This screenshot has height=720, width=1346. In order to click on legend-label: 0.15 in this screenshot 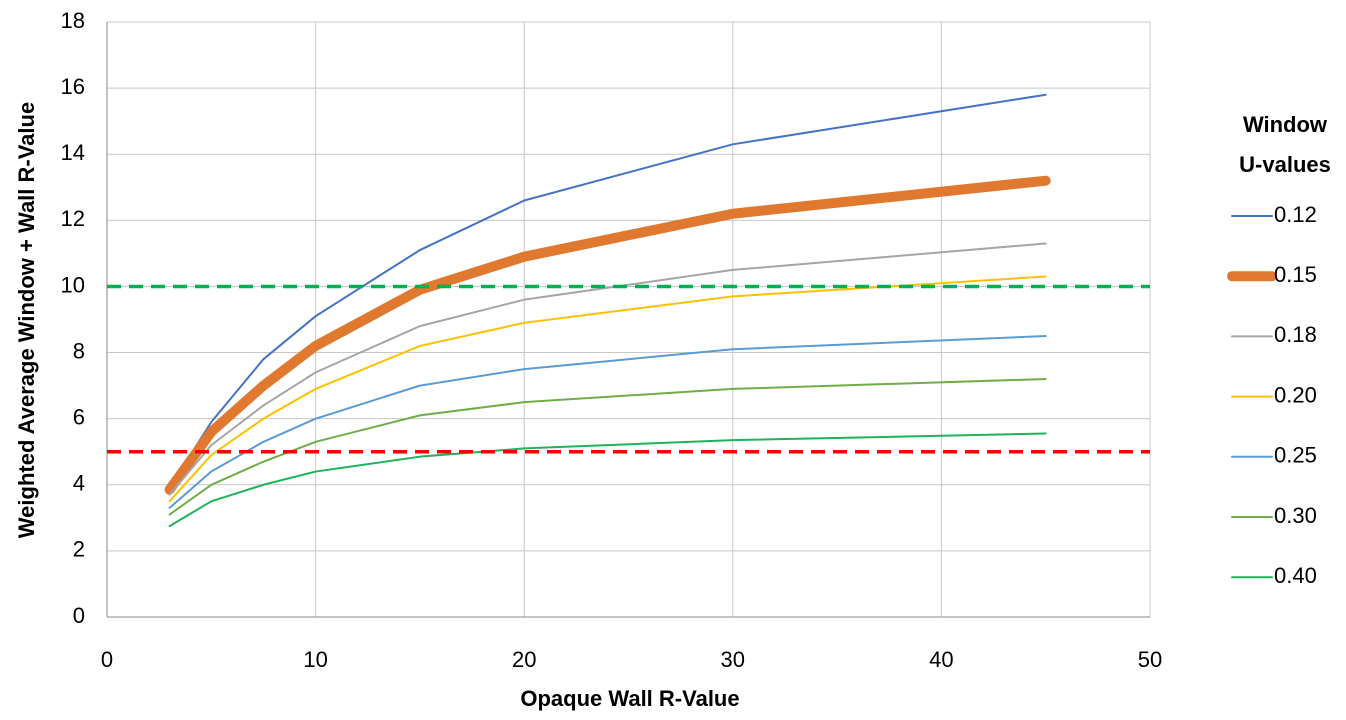, I will do `click(1295, 274)`.